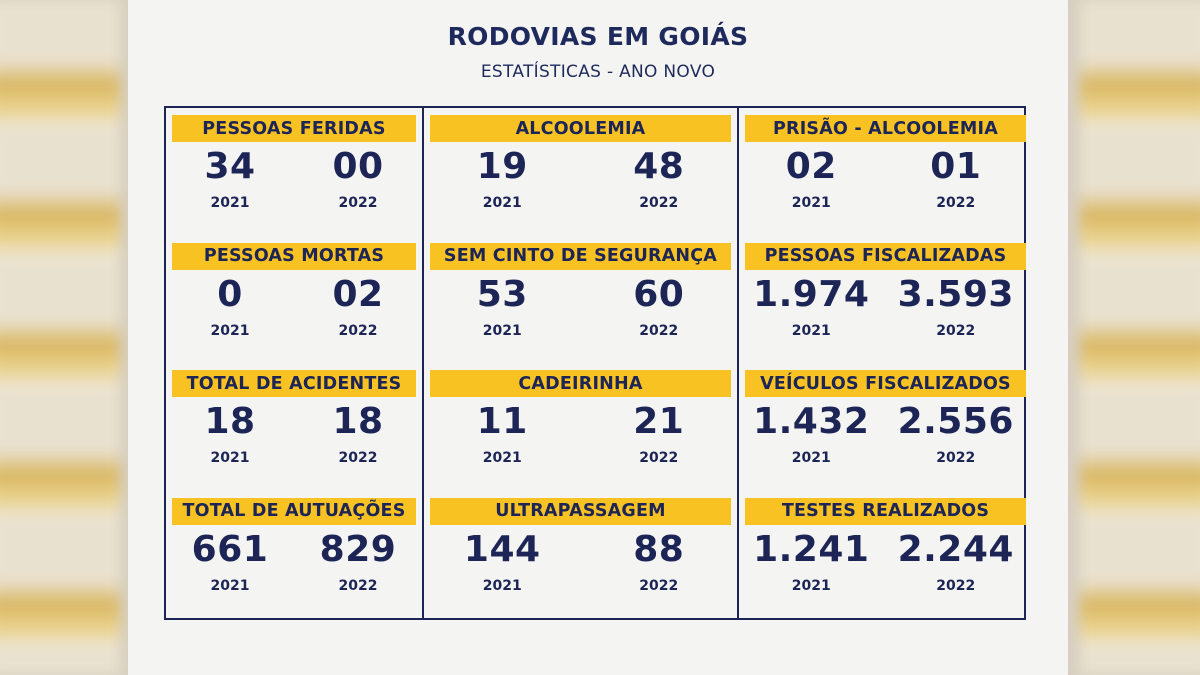 Image resolution: width=1200 pixels, height=675 pixels. What do you see at coordinates (502, 166) in the screenshot?
I see `stat-value-2021: 19` at bounding box center [502, 166].